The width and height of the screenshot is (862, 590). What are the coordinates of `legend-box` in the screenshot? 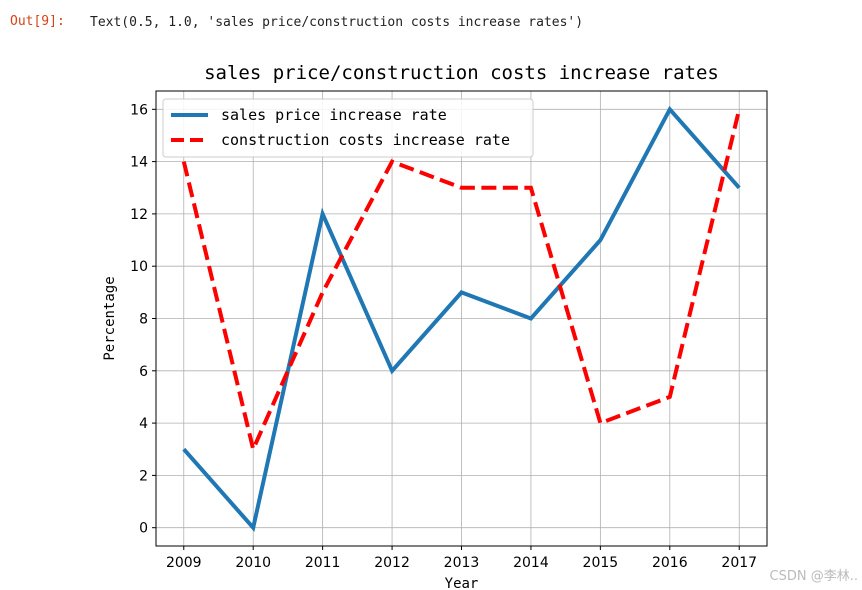 It's located at (348, 128).